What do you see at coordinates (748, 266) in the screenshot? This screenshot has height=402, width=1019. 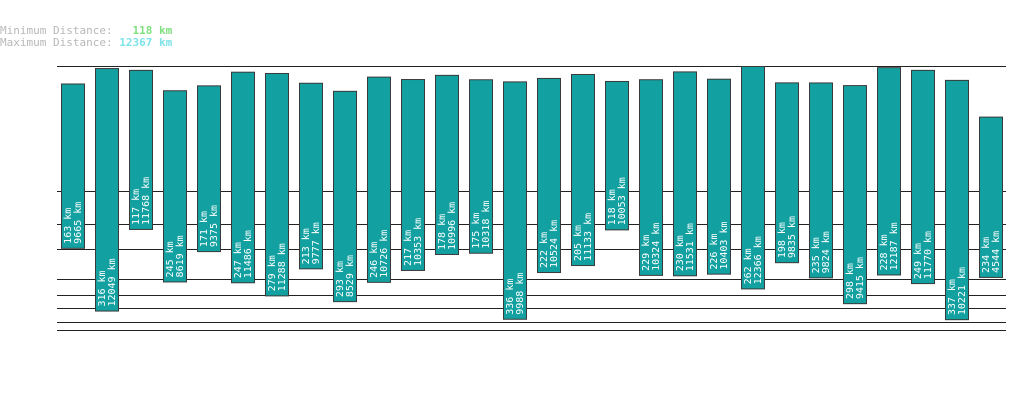 I see `bar-min-label: 262 km` at bounding box center [748, 266].